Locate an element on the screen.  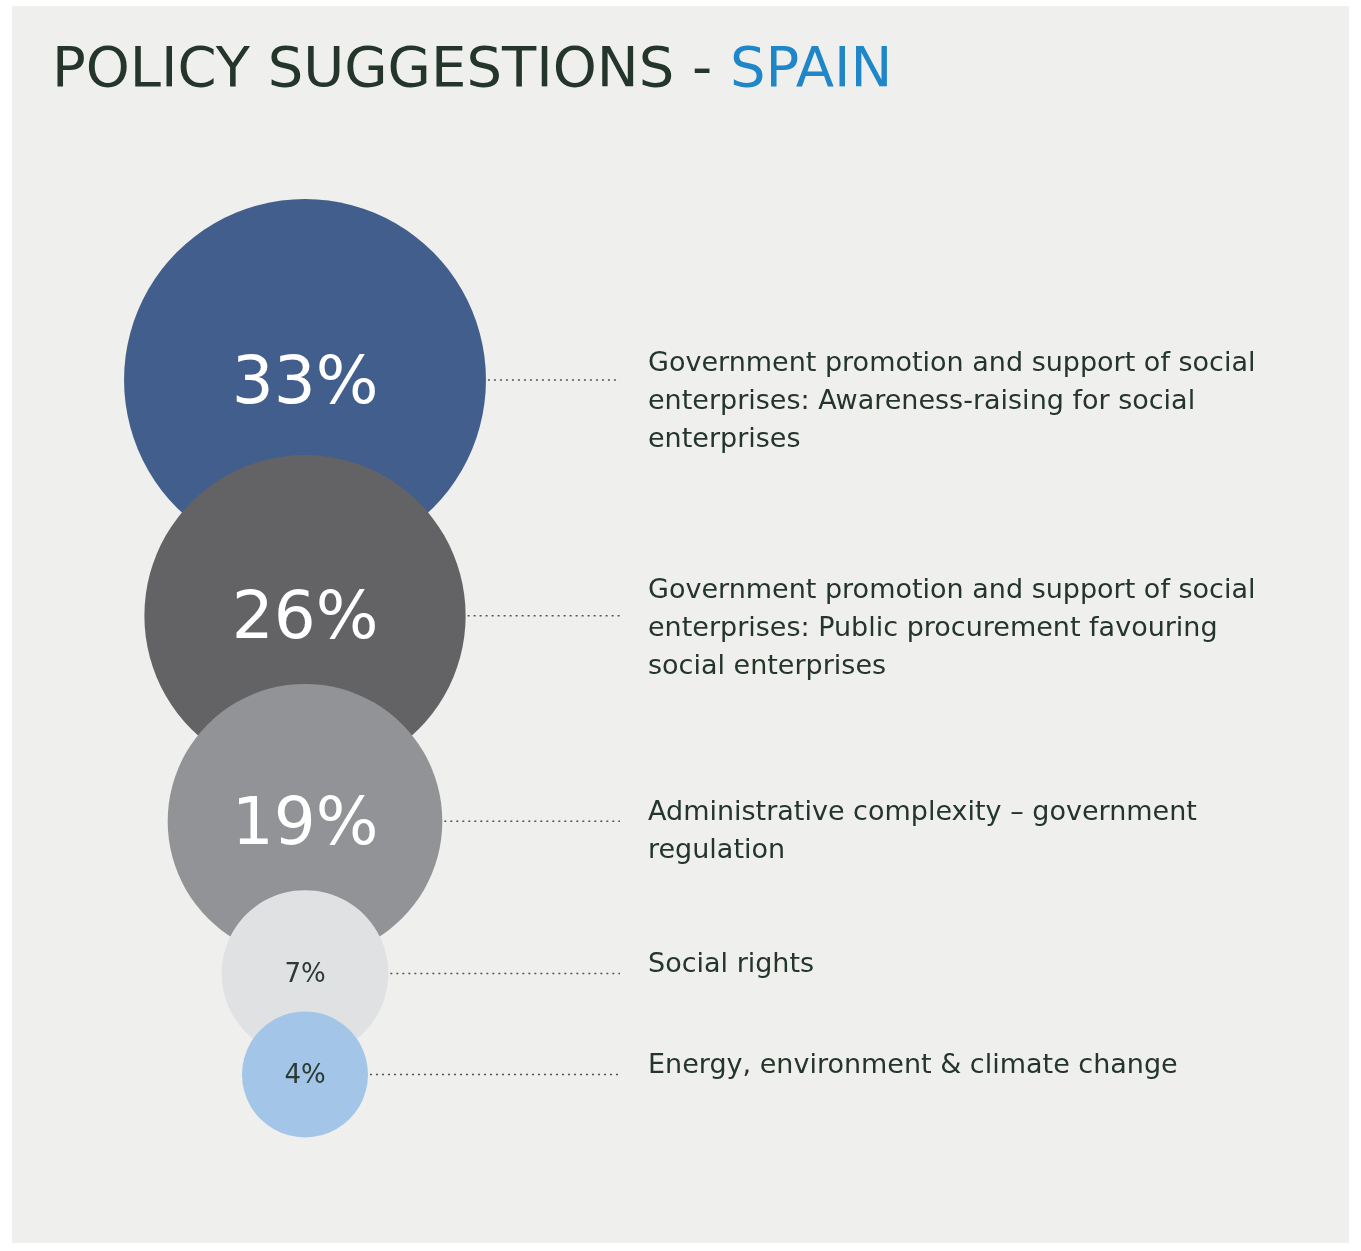
text: POLICY SUGGESTIONS - SPAIN is located at coordinates (472, 66).